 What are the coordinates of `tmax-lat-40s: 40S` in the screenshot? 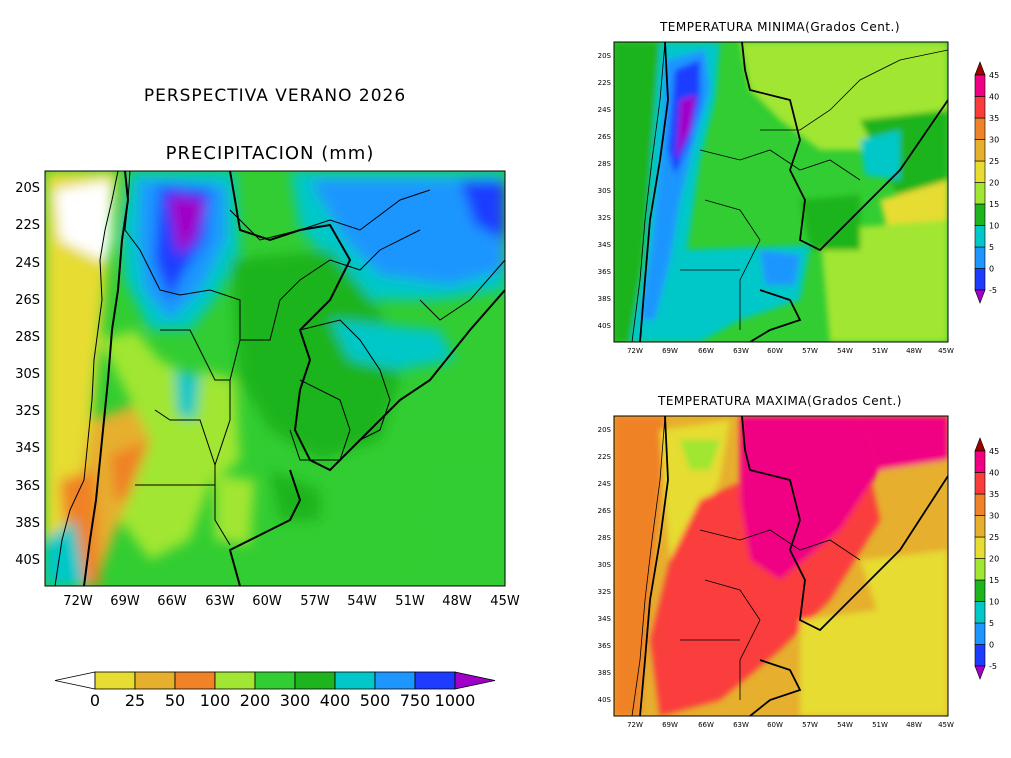 It's located at (605, 700).